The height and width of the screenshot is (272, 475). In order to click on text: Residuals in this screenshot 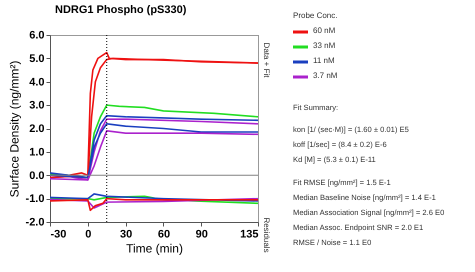, I will do `click(266, 235)`.